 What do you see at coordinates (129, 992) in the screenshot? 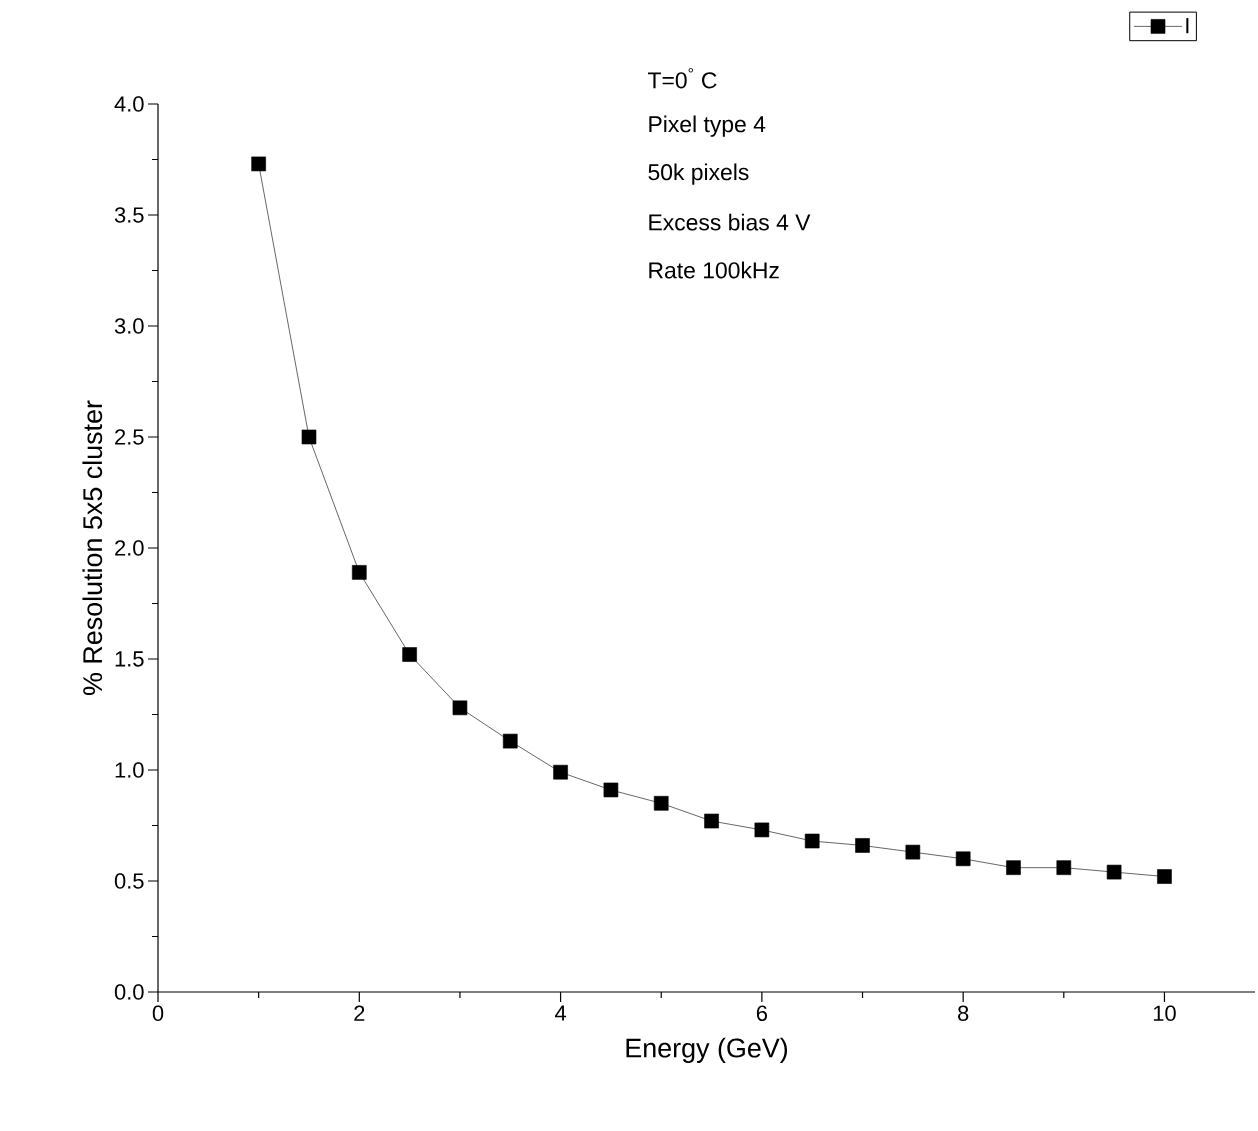
I see `y-tick-label: 0.0` at bounding box center [129, 992].